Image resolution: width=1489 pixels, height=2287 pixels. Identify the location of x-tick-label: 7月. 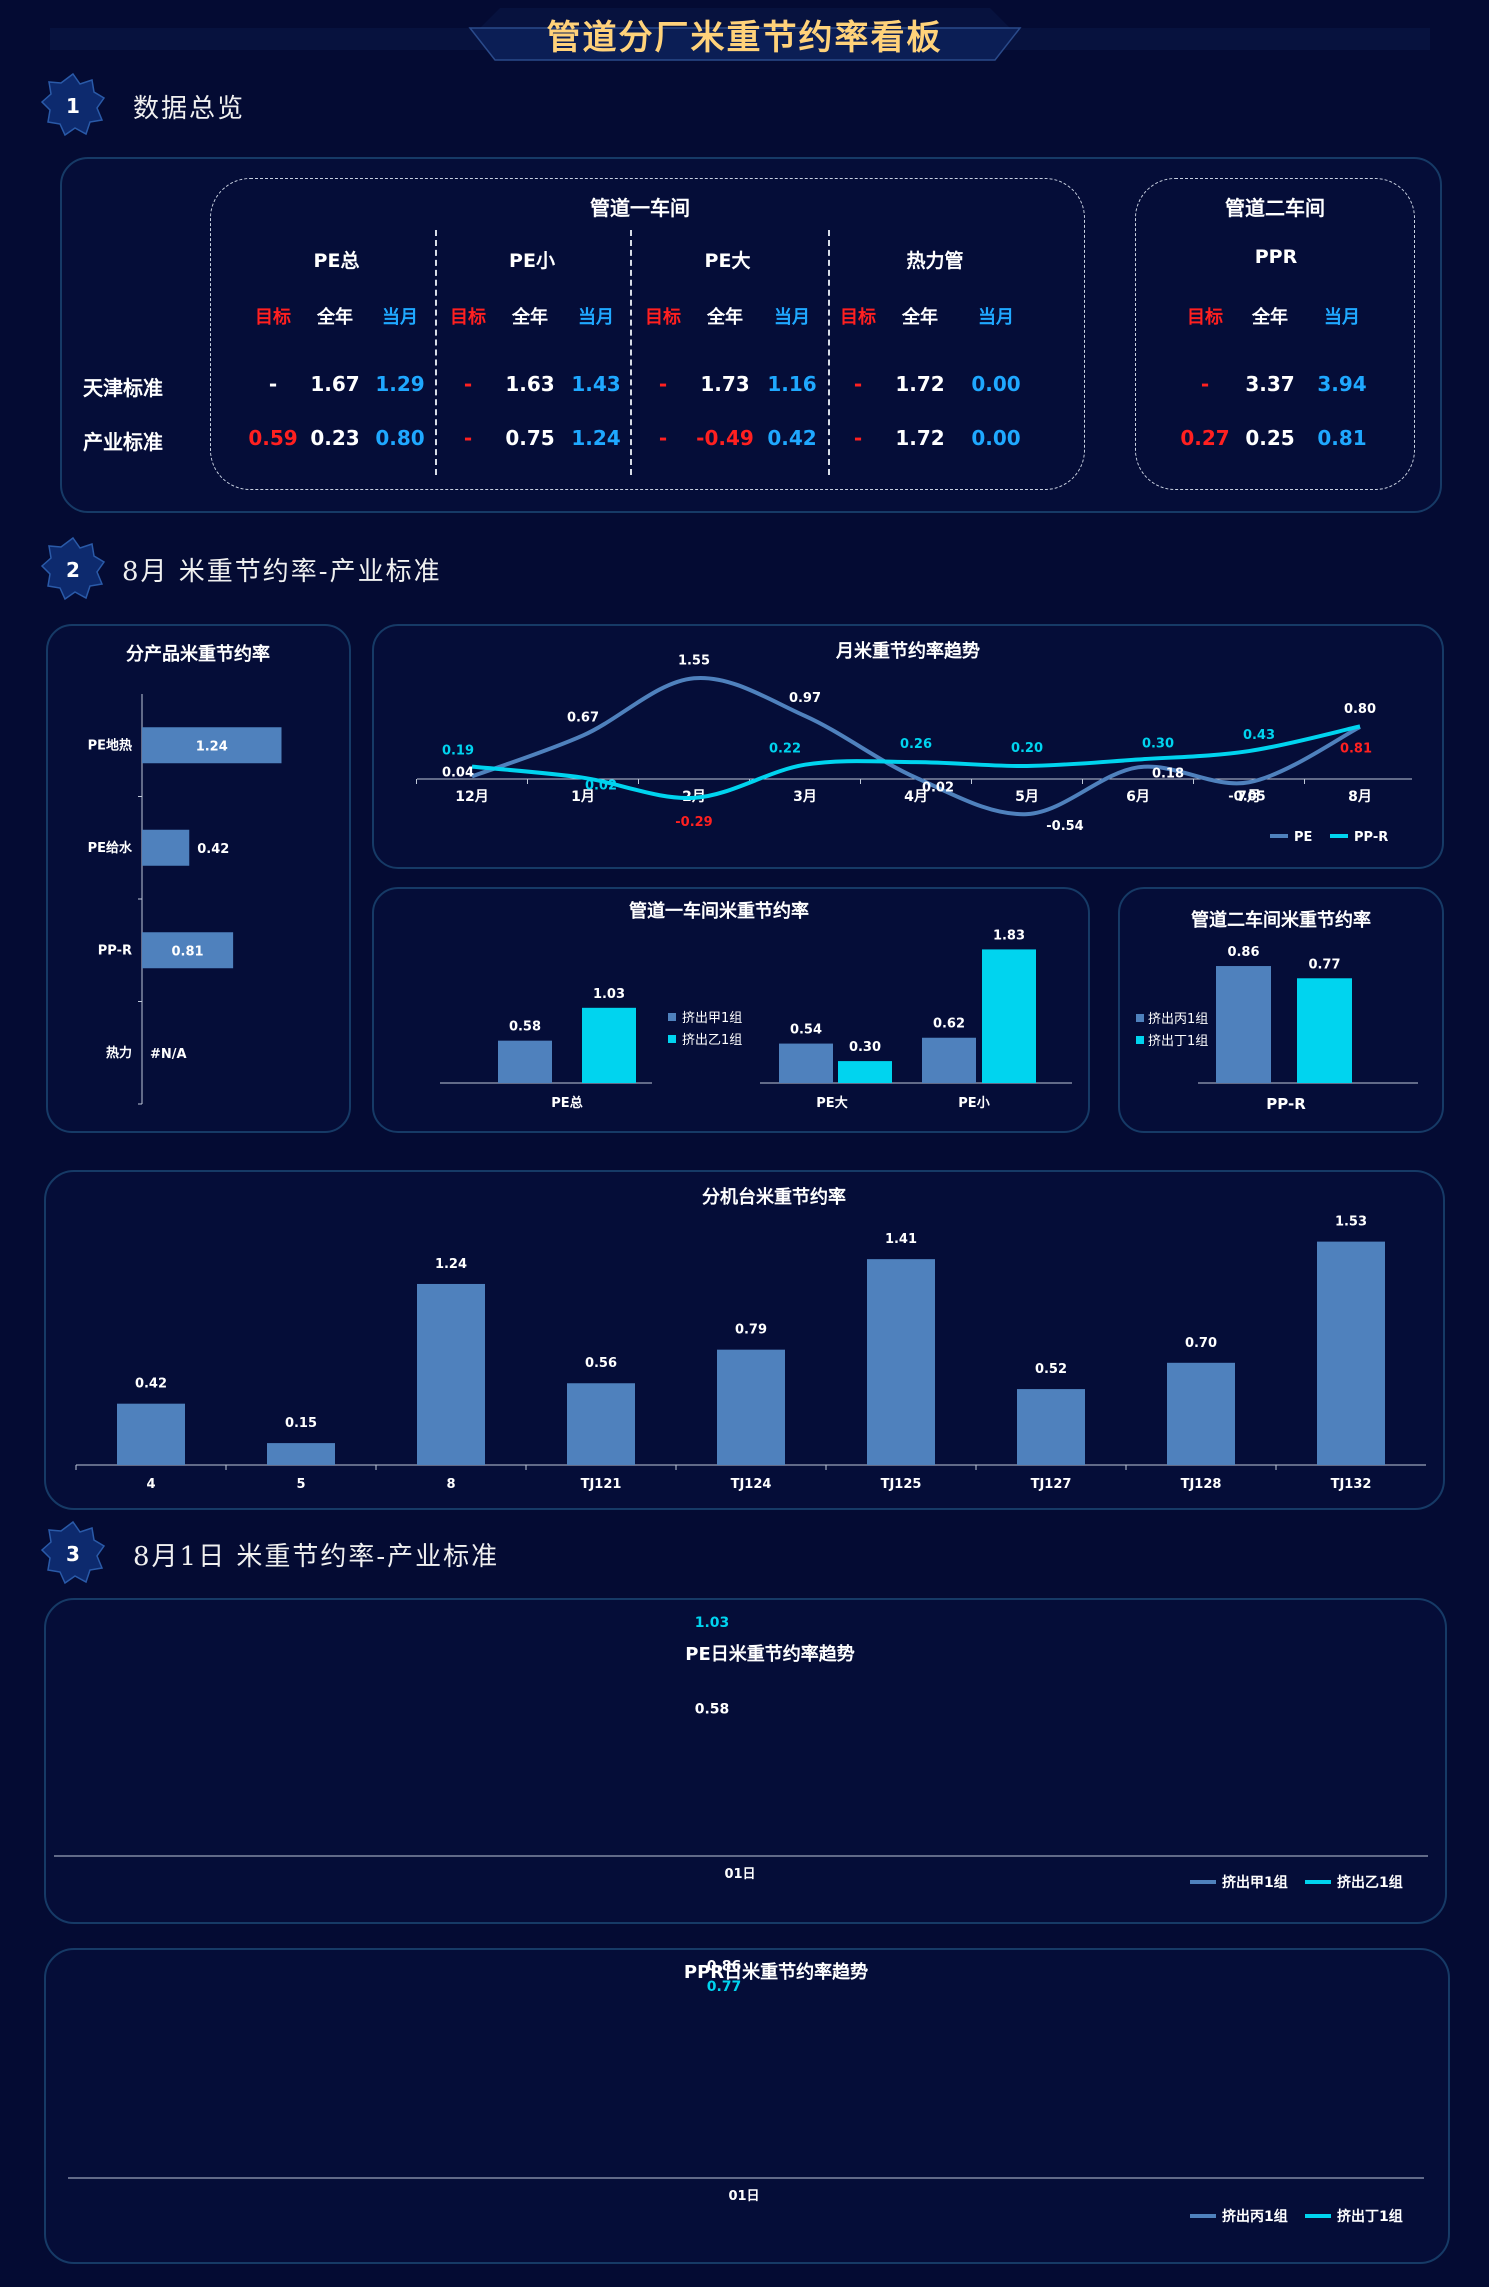
(1249, 797).